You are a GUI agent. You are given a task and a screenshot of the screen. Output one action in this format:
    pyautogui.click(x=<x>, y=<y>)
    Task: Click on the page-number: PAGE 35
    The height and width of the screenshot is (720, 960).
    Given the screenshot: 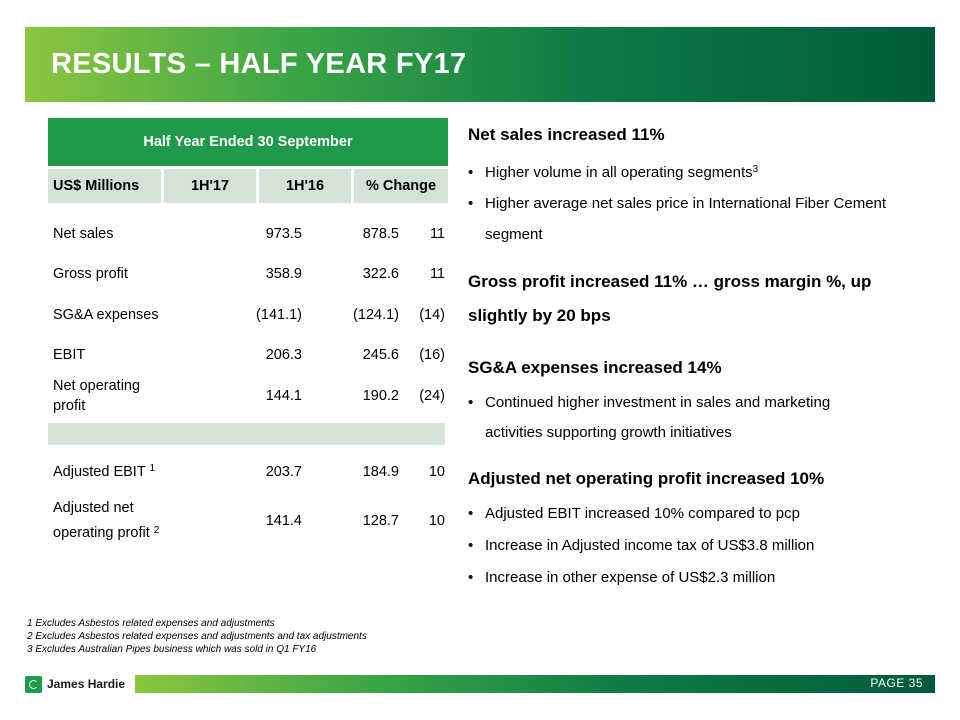 What is the action you would take?
    pyautogui.click(x=896, y=683)
    